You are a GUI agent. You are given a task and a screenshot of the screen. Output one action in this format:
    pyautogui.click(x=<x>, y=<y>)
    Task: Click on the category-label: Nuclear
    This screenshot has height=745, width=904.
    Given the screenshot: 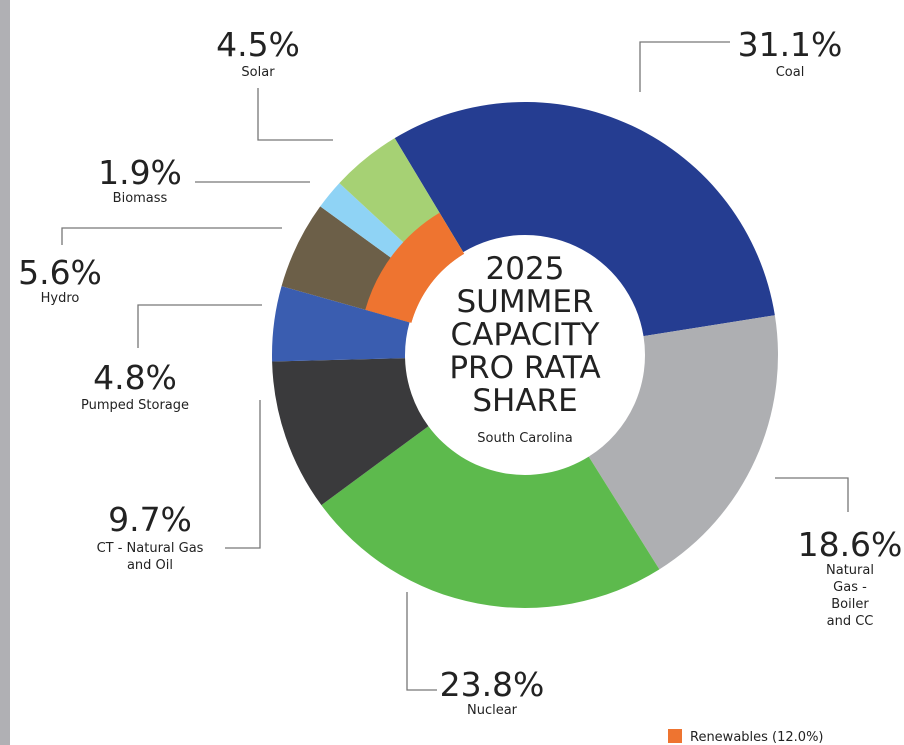 What is the action you would take?
    pyautogui.click(x=492, y=710)
    